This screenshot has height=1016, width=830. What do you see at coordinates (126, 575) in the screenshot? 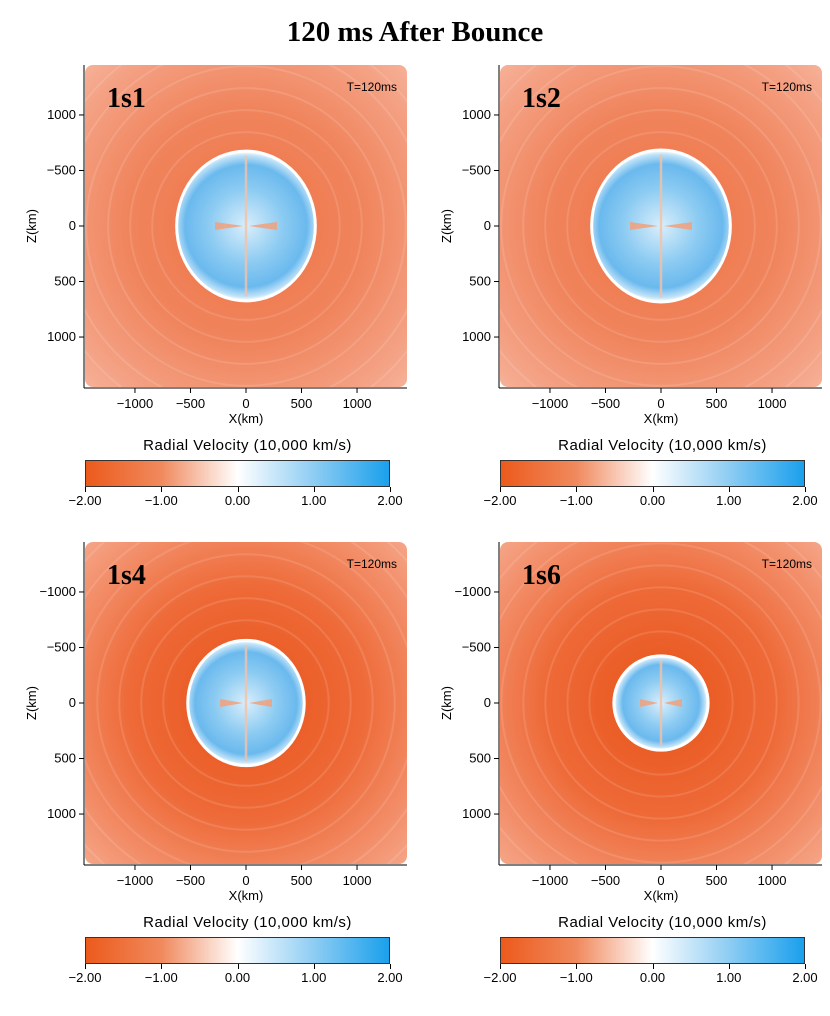
I see `model-label: 1s4` at bounding box center [126, 575].